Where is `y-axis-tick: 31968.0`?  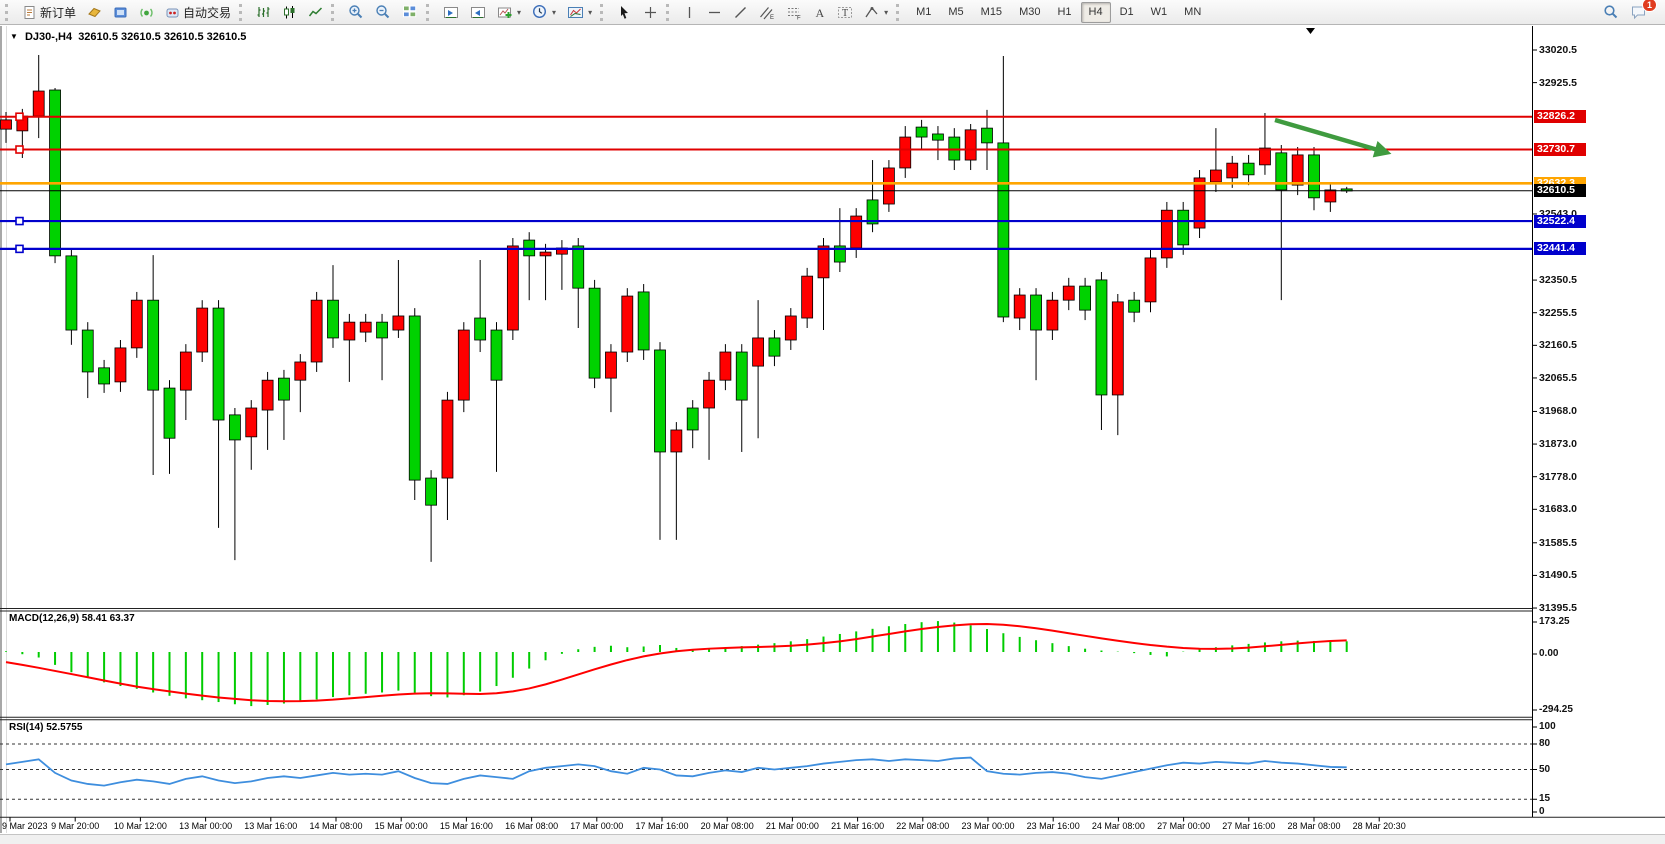 y-axis-tick: 31968.0 is located at coordinates (1558, 411).